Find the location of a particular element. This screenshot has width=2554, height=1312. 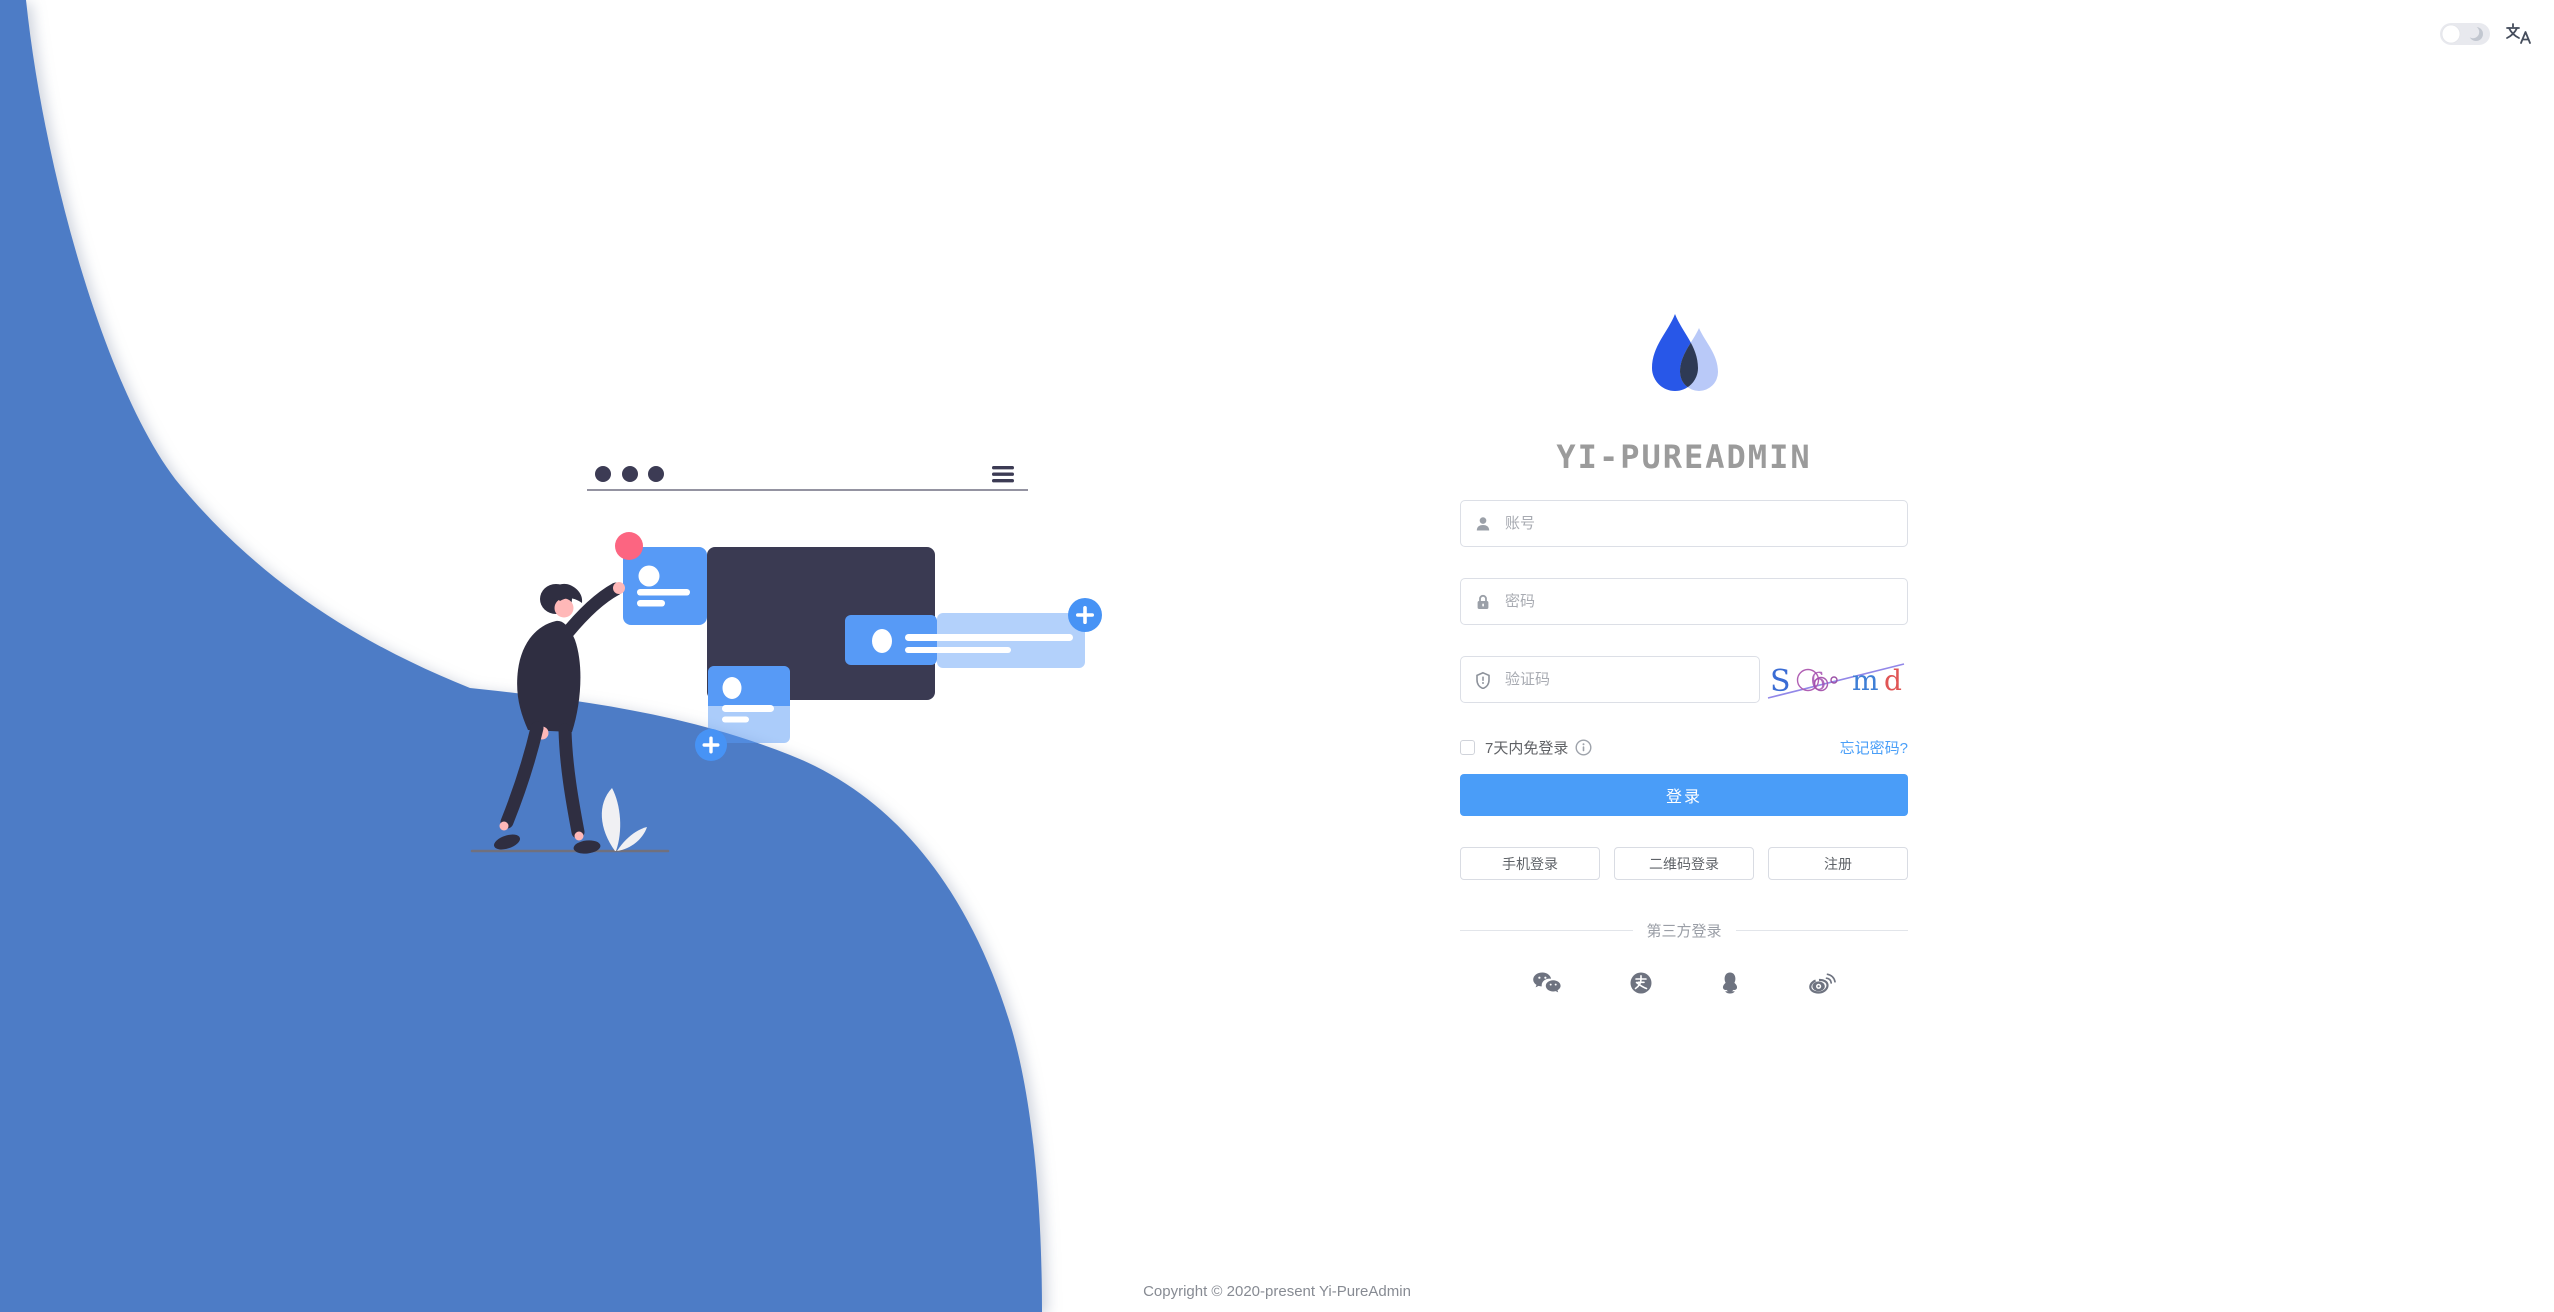

divider-line-left is located at coordinates (1546, 930).